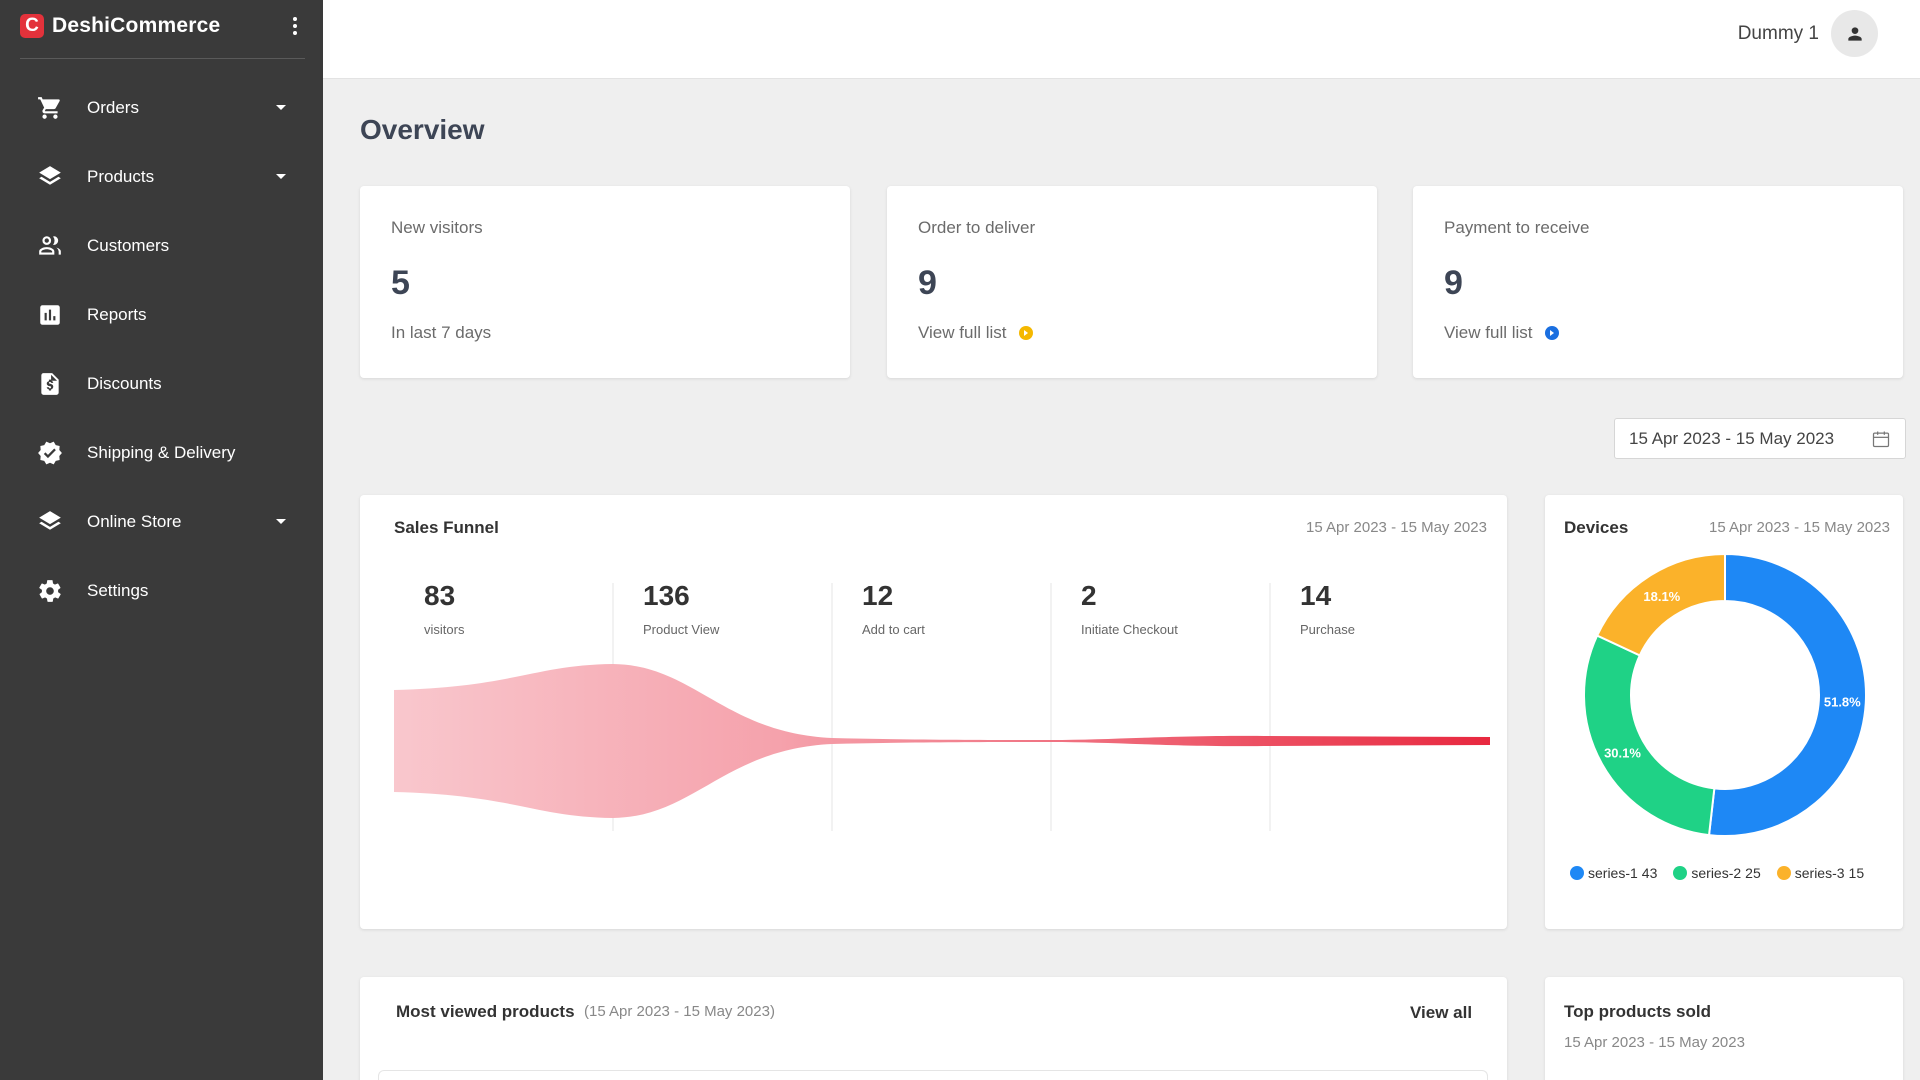 The image size is (1920, 1080). I want to click on gear-icon, so click(50, 591).